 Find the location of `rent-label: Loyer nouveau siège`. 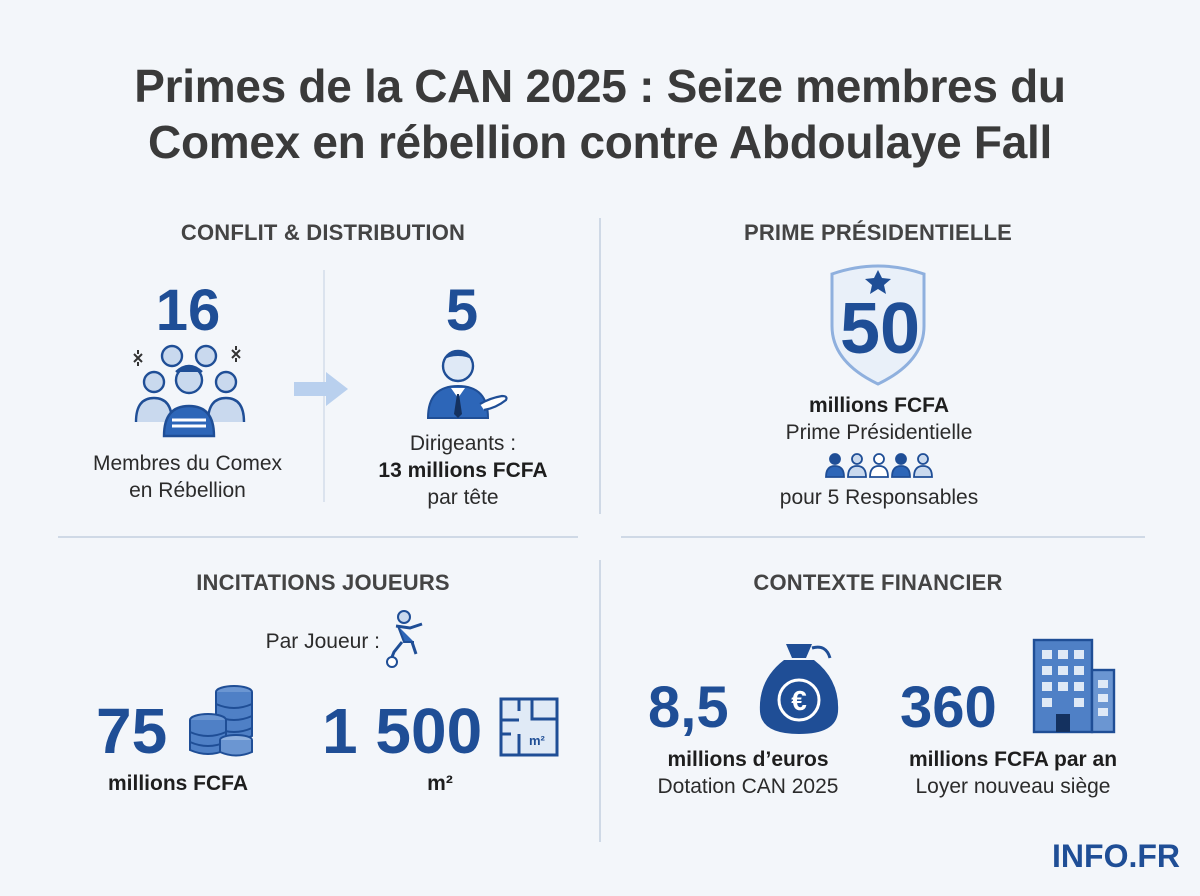

rent-label: Loyer nouveau siège is located at coordinates (1013, 786).